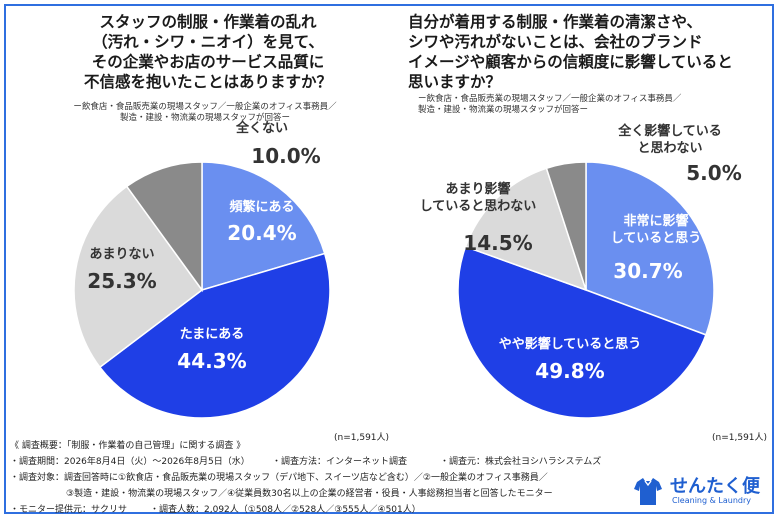  Describe the element at coordinates (208, 22) in the screenshot. I see `q1-title-line: スタッフの制服・作業着の乱れ` at that location.